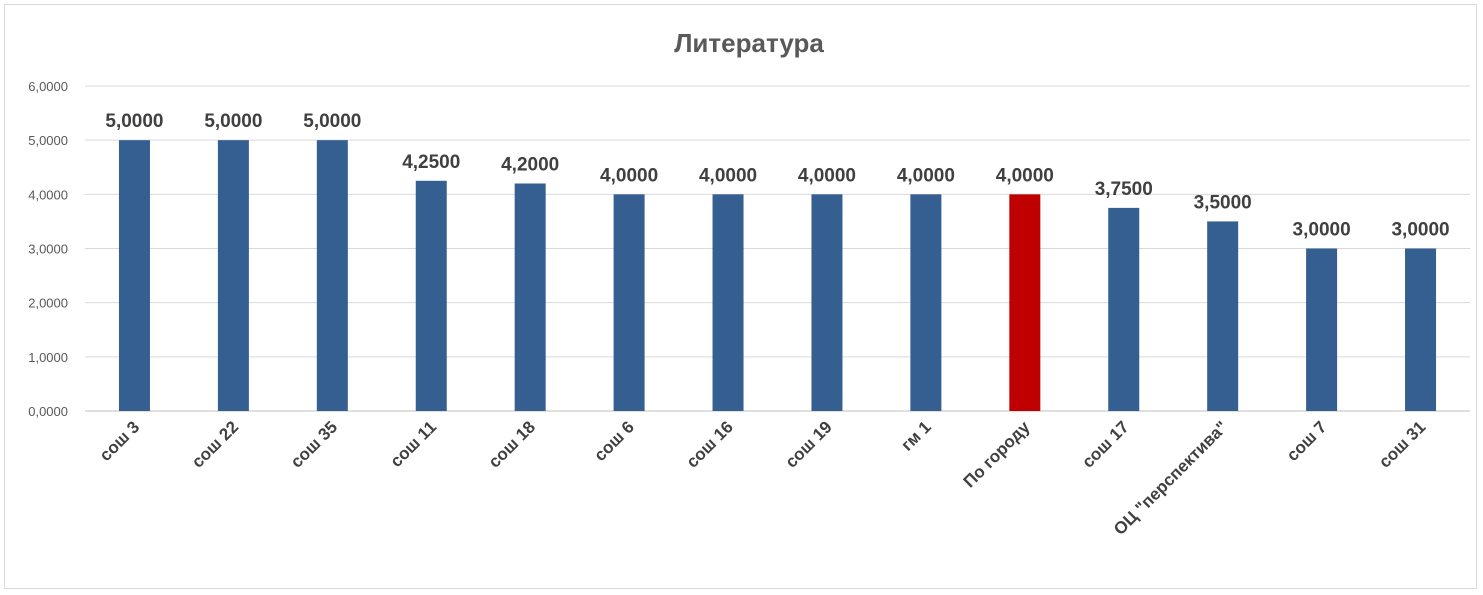 The image size is (1483, 595). Describe the element at coordinates (1105, 444) in the screenshot. I see `x-tick-label: сош 17` at that location.